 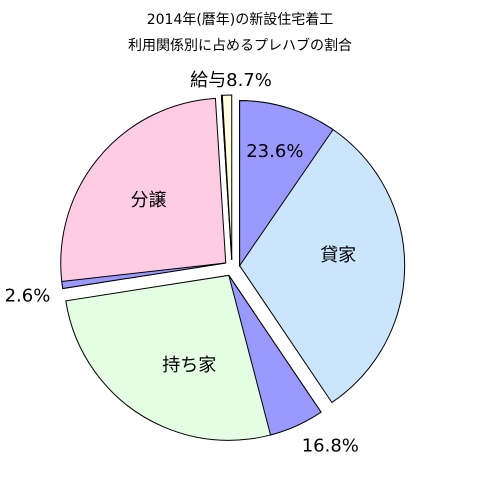 I want to click on chart-subtitle: 利用関係別に占めるプレハブの割合, so click(x=240, y=45).